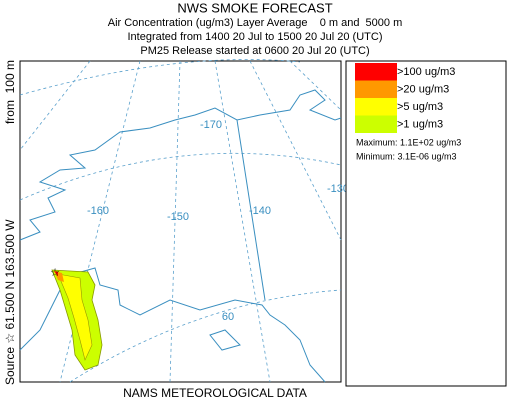  Describe the element at coordinates (408, 142) in the screenshot. I see `maximum: Maximum: 1.1E+02 ug/m3` at that location.